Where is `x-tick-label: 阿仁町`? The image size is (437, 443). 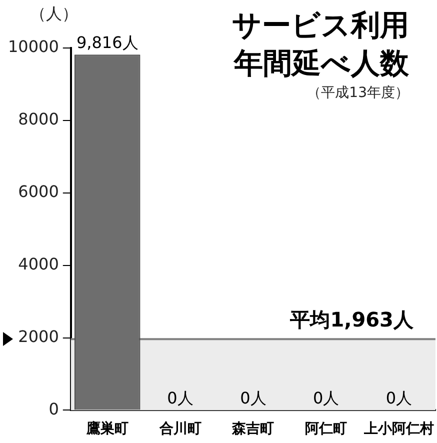
x-tick-label: 阿仁町 is located at coordinates (326, 429).